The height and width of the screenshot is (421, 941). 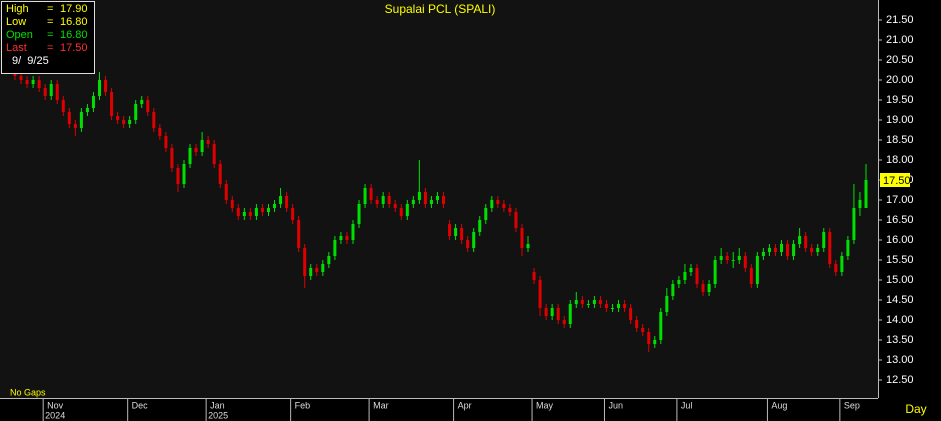 I want to click on y-tick-label: 19.50, so click(x=900, y=100).